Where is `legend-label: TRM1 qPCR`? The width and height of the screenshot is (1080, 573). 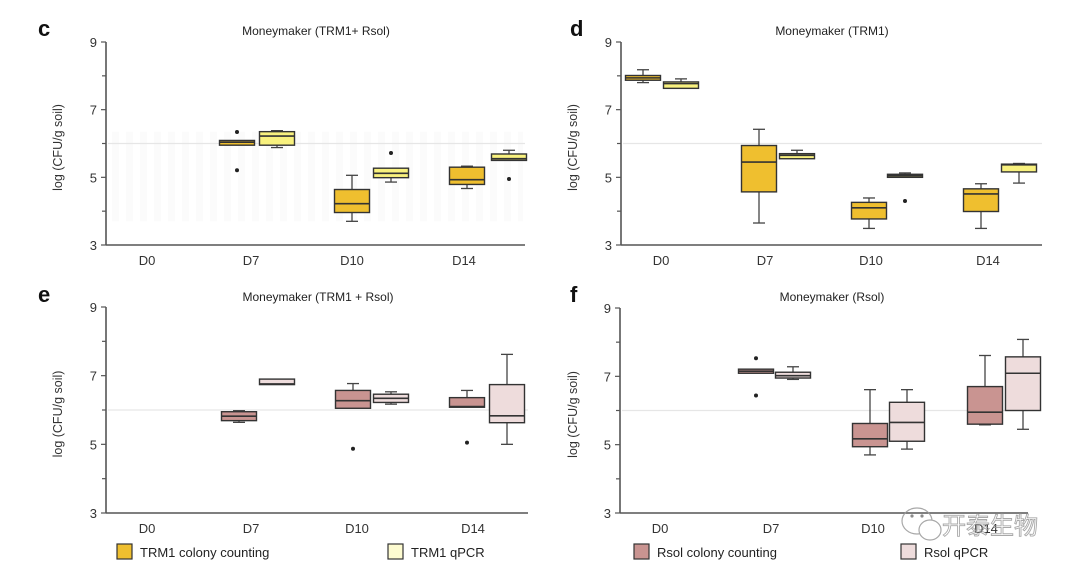
legend-label: TRM1 qPCR is located at coordinates (448, 552).